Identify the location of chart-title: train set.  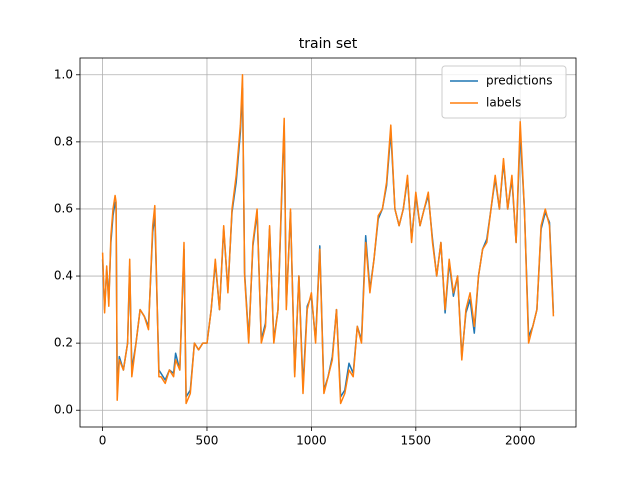
(328, 44).